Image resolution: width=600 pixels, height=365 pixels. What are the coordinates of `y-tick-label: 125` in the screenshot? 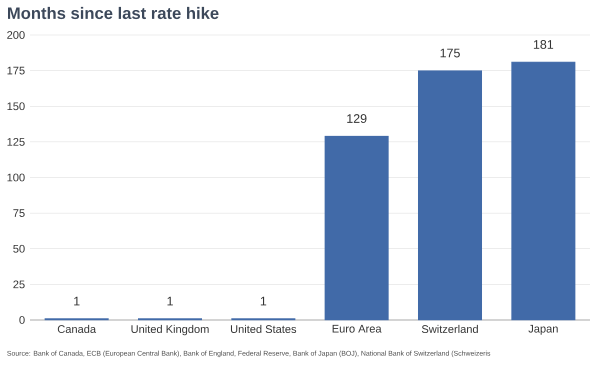 It's located at (16, 142).